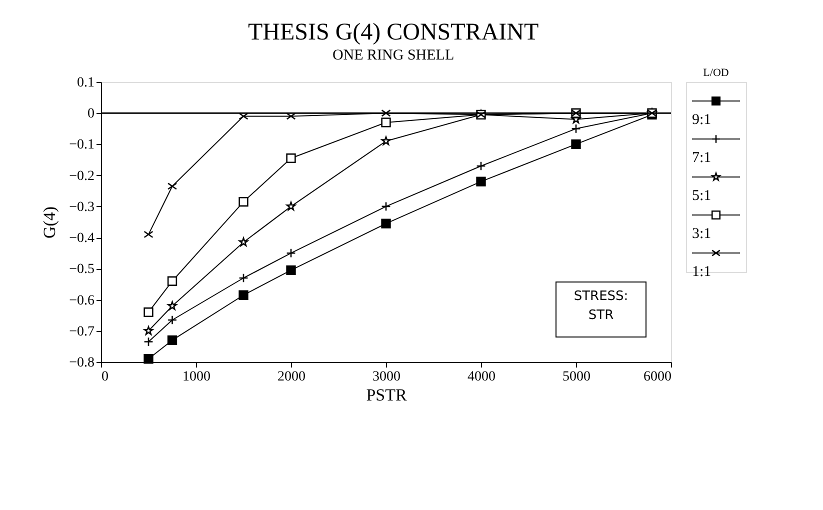  Describe the element at coordinates (196, 377) in the screenshot. I see `x-tick-label: 1000` at that location.